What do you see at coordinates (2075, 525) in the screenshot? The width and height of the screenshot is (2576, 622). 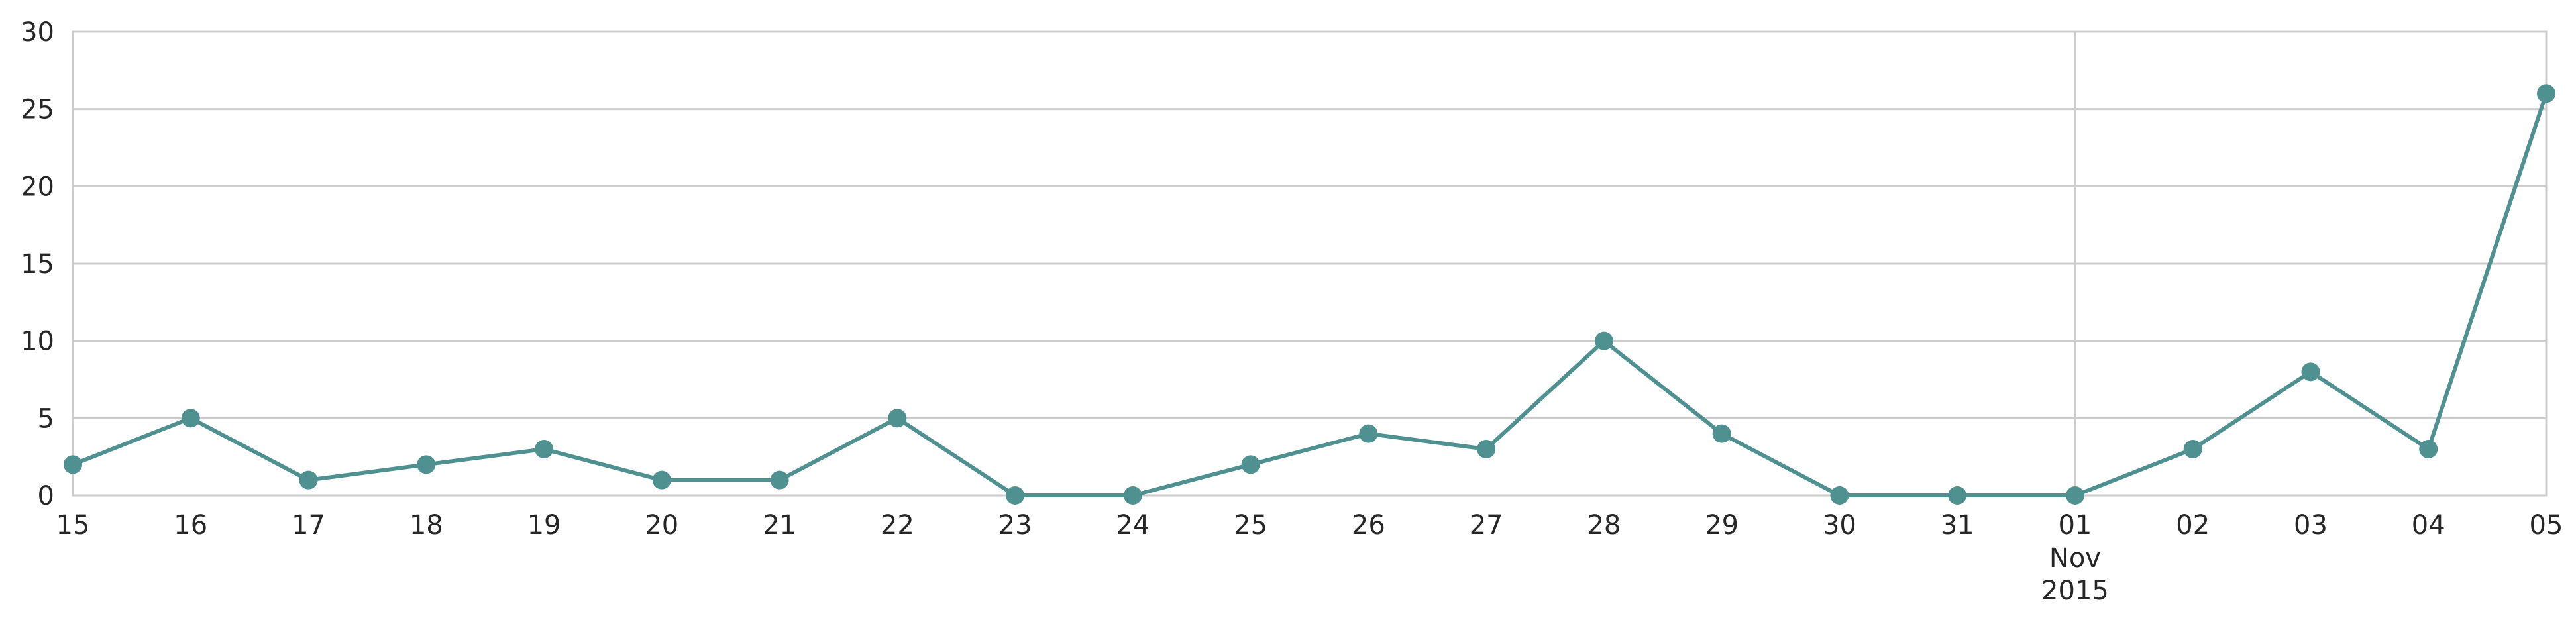 I see `x-tick-label: 01` at bounding box center [2075, 525].